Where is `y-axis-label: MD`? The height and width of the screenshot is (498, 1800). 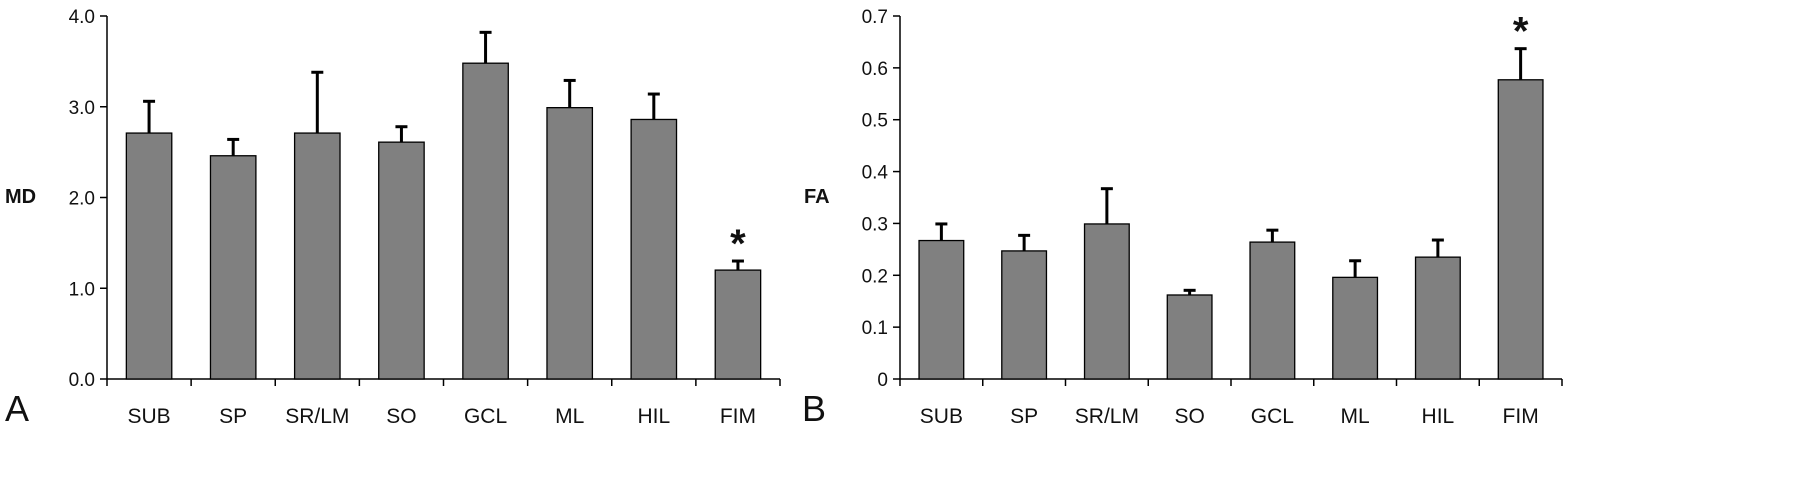
y-axis-label: MD is located at coordinates (20, 197).